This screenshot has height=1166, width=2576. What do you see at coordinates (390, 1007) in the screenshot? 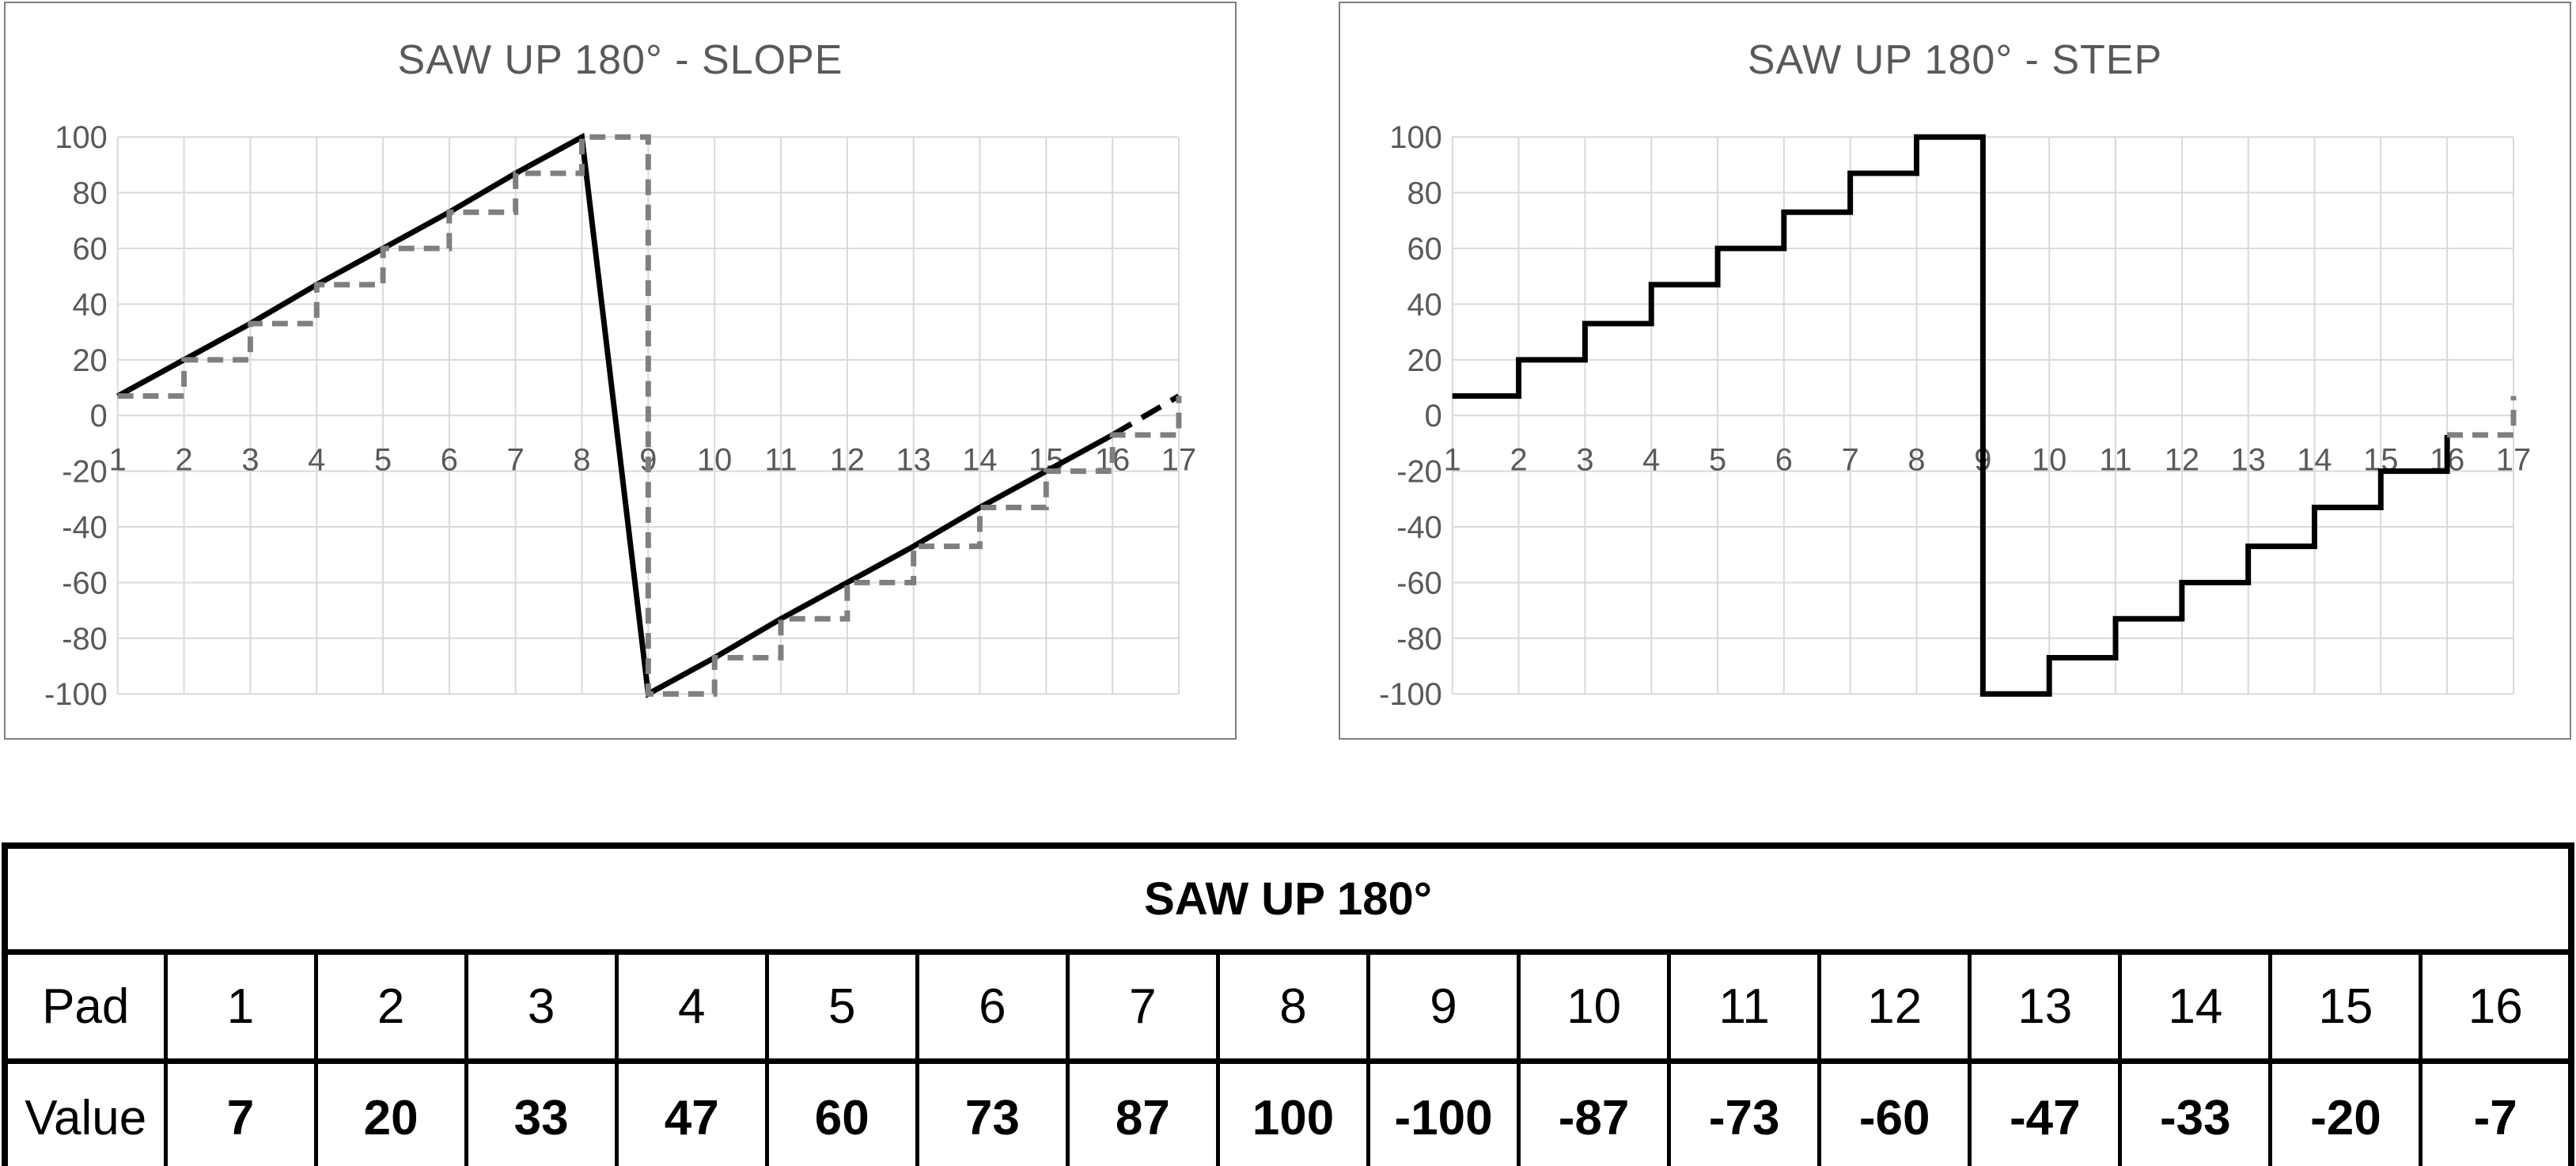
I see `pad-cell-2: 2` at bounding box center [390, 1007].